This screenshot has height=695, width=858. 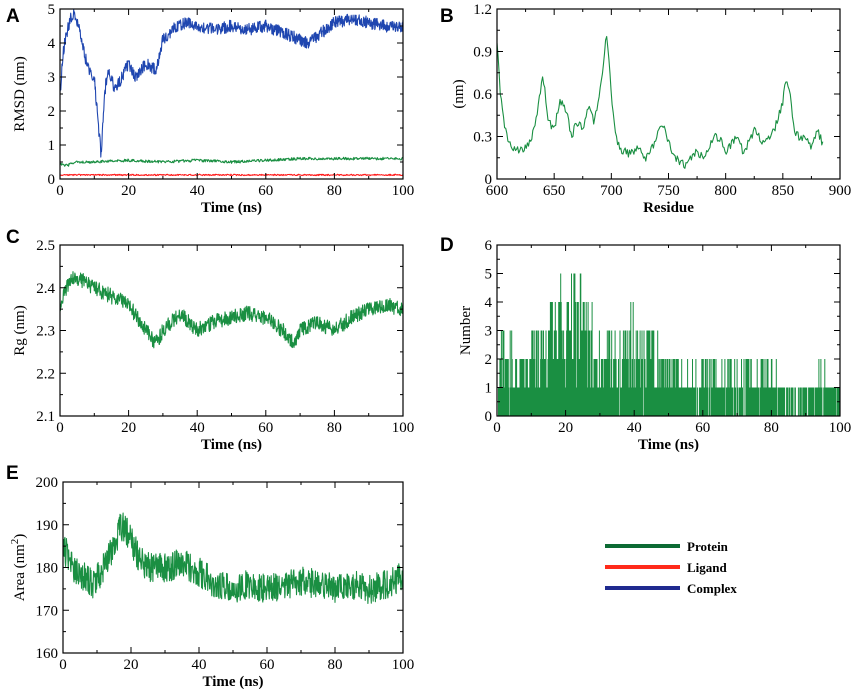 What do you see at coordinates (783, 191) in the screenshot?
I see `x-tick-label: 850` at bounding box center [783, 191].